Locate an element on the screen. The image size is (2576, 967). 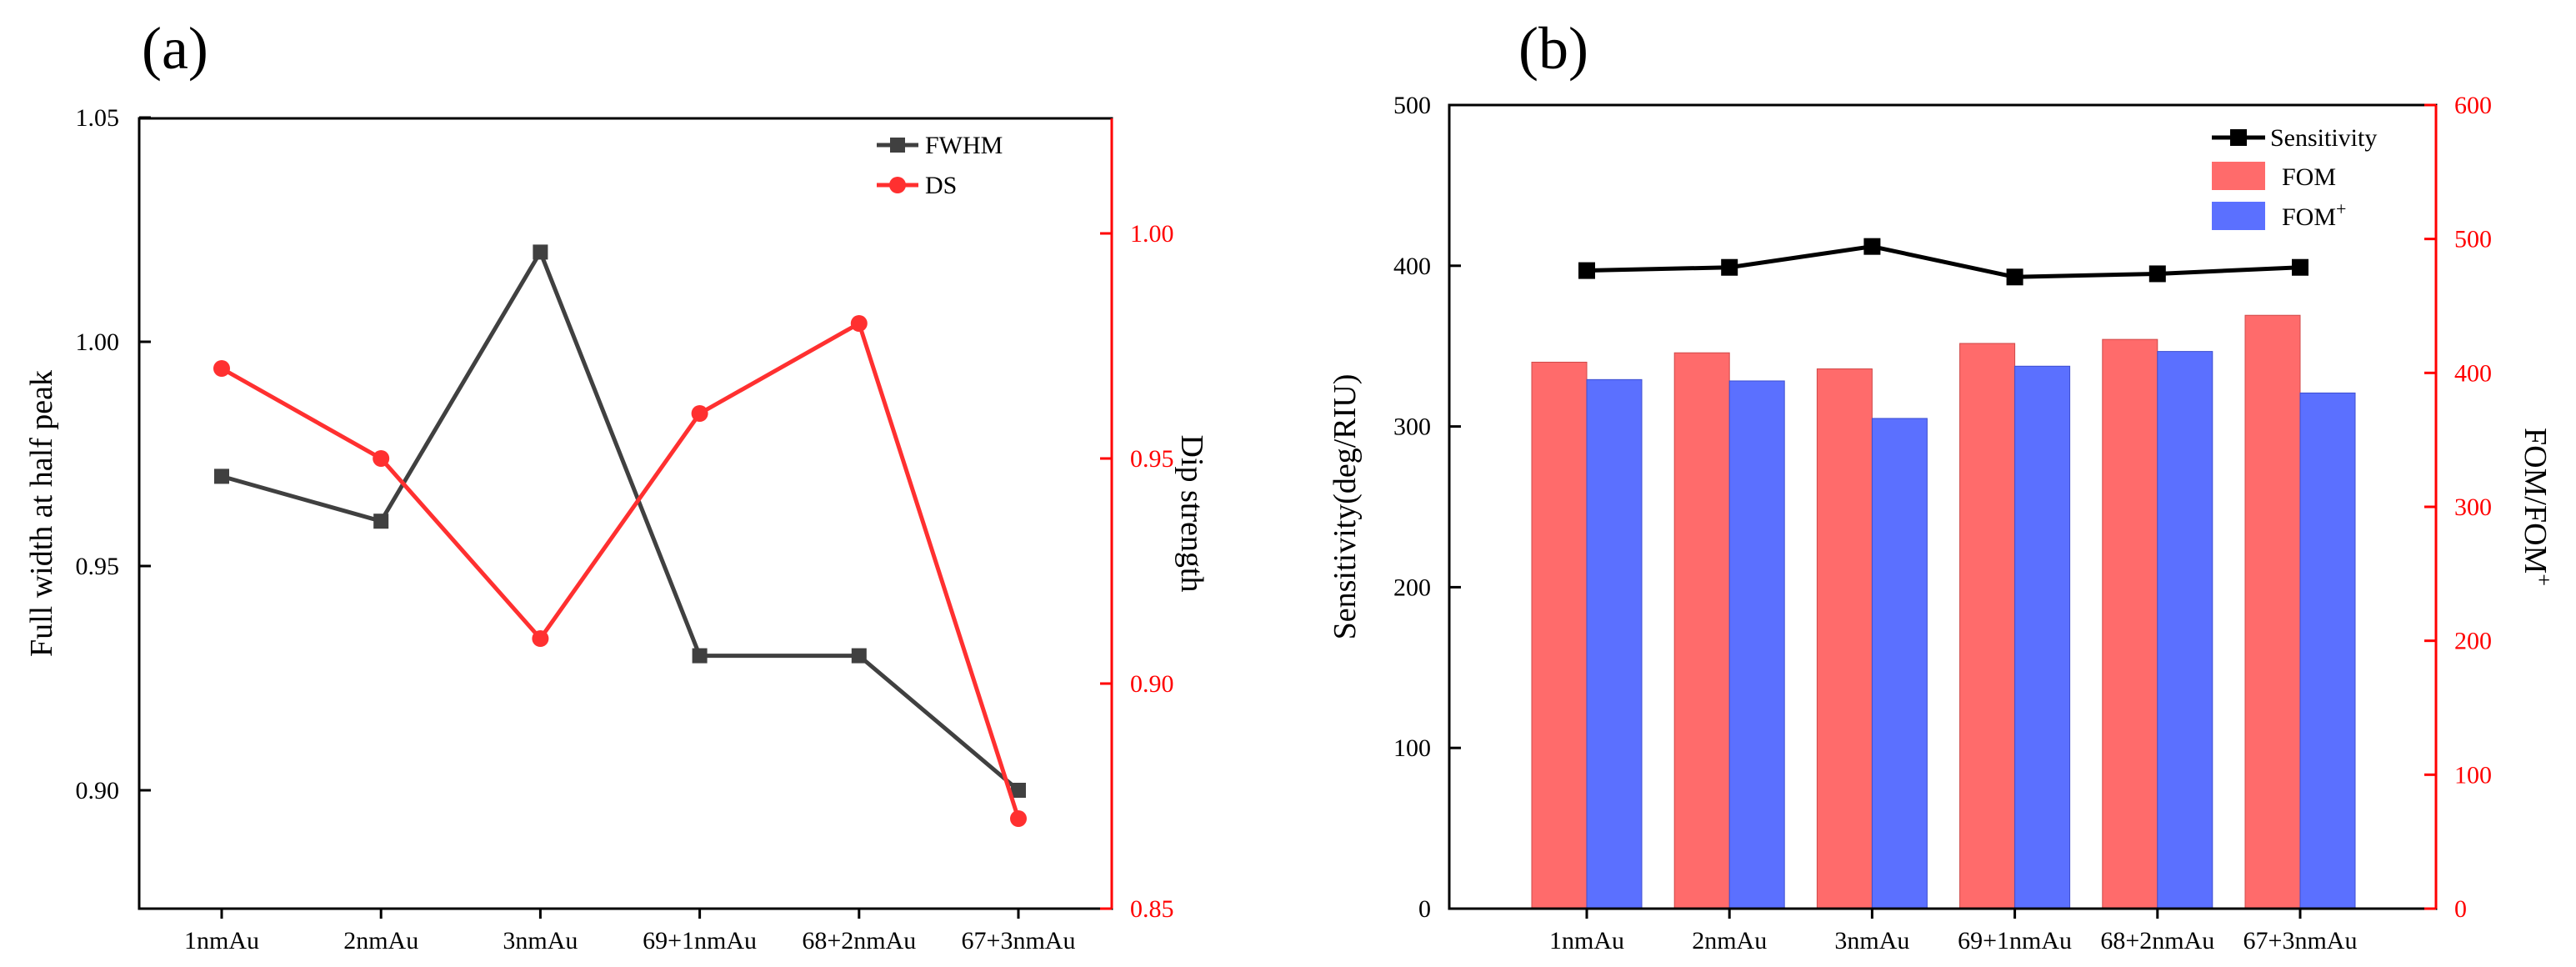
y2-tick-label: 0.90 is located at coordinates (1152, 684).